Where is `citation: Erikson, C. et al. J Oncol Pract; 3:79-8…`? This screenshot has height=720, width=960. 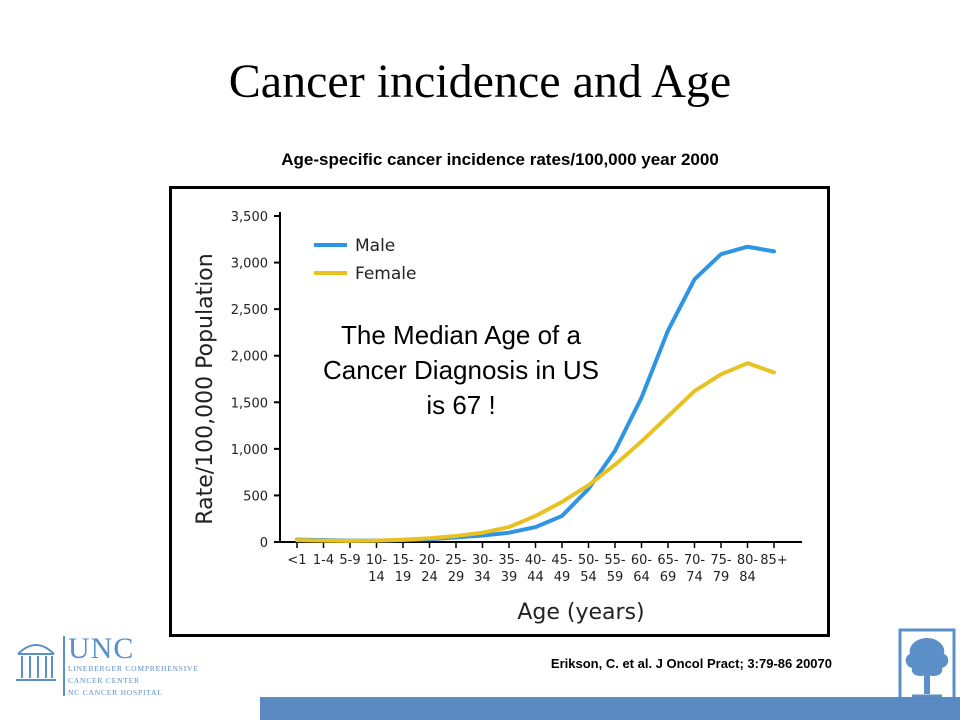 citation: Erikson, C. et al. J Oncol Pract; 3:79-8… is located at coordinates (691, 663).